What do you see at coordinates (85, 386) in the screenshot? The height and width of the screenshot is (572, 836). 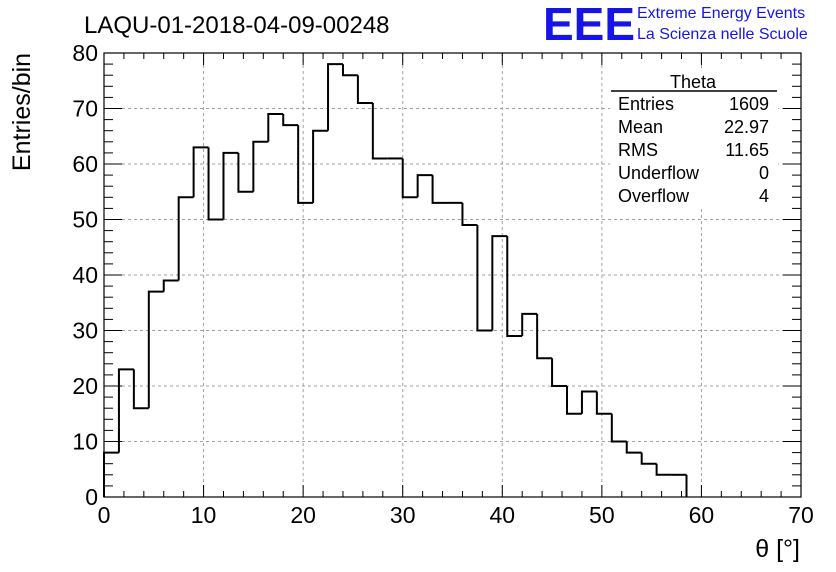 I see `y-tick-label: 20` at bounding box center [85, 386].